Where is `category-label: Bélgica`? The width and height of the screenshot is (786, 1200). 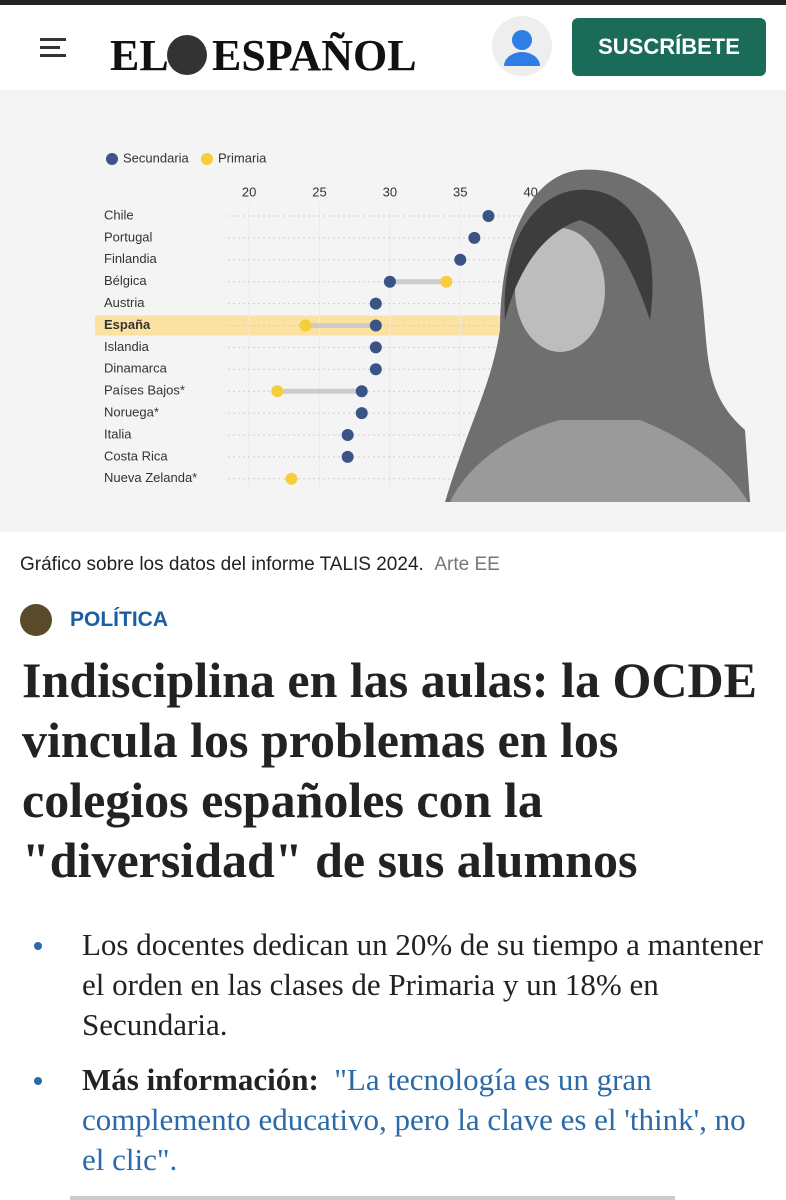
category-label: Bélgica is located at coordinates (125, 280).